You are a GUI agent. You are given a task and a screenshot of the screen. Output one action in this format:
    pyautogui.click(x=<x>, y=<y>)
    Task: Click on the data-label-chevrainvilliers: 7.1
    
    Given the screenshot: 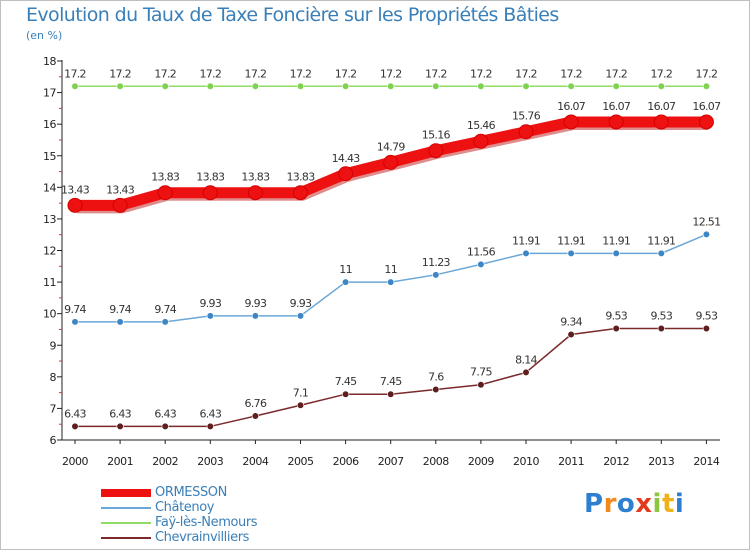 What is the action you would take?
    pyautogui.click(x=300, y=392)
    